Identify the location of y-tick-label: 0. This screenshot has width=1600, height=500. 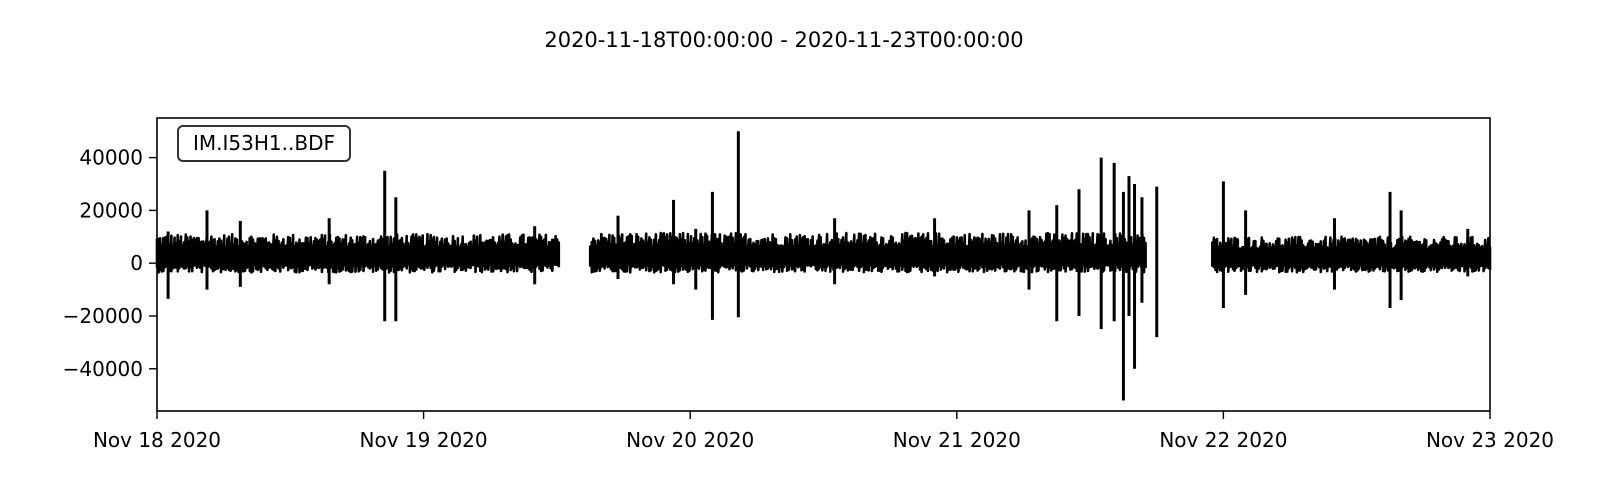
(136, 263).